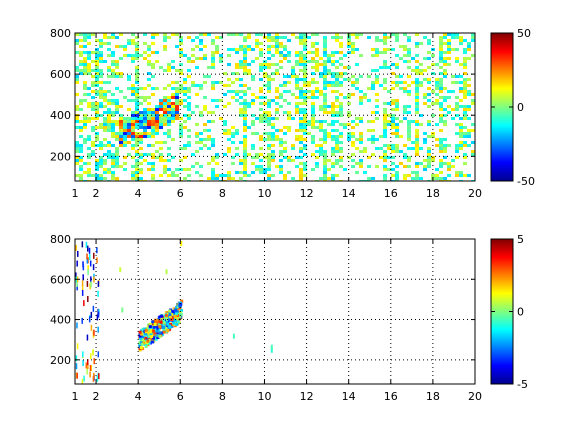 The width and height of the screenshot is (576, 432). Describe the element at coordinates (509, 312) in the screenshot. I see `bottom-colorbar-ticks: -505` at that location.